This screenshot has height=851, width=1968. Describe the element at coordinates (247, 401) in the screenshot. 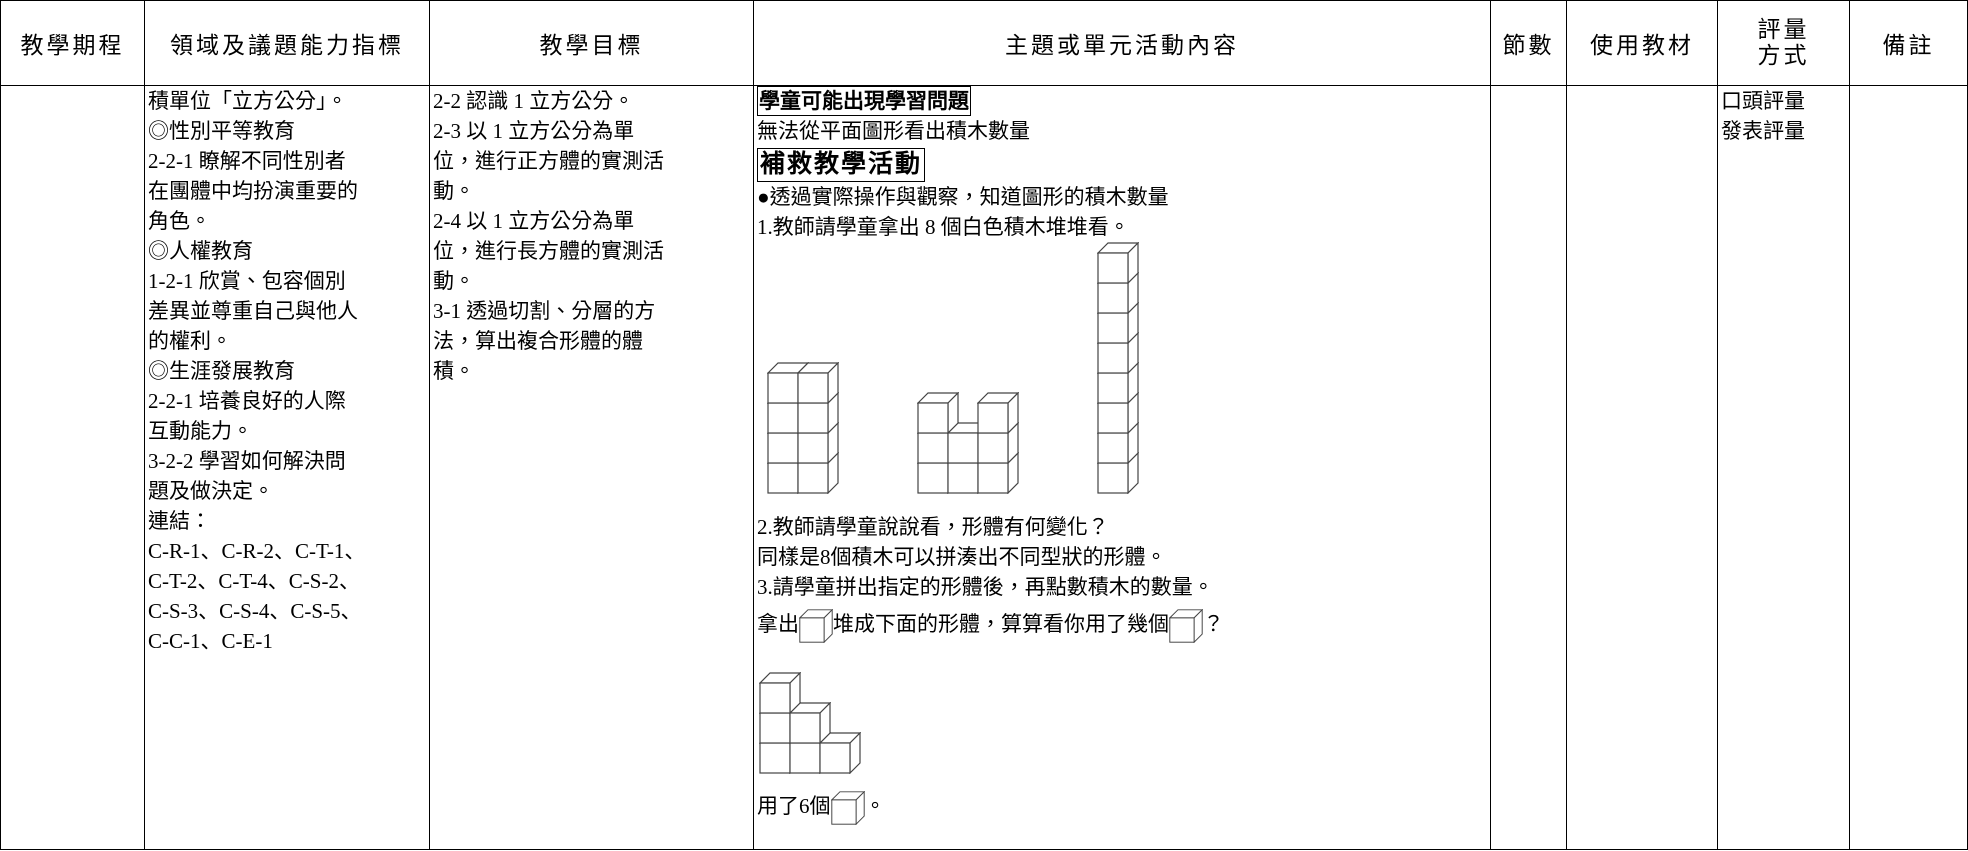

I see `cell-line: 2-2-1 培養良好的人際` at that location.